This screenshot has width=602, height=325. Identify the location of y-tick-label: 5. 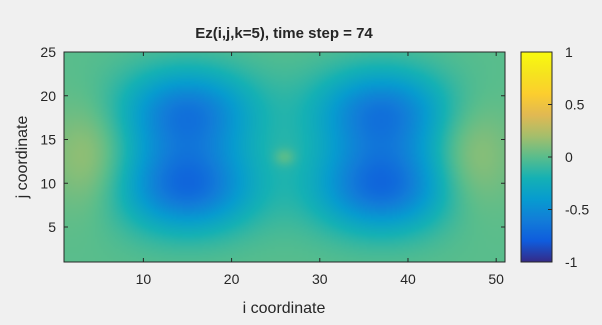
(52, 227).